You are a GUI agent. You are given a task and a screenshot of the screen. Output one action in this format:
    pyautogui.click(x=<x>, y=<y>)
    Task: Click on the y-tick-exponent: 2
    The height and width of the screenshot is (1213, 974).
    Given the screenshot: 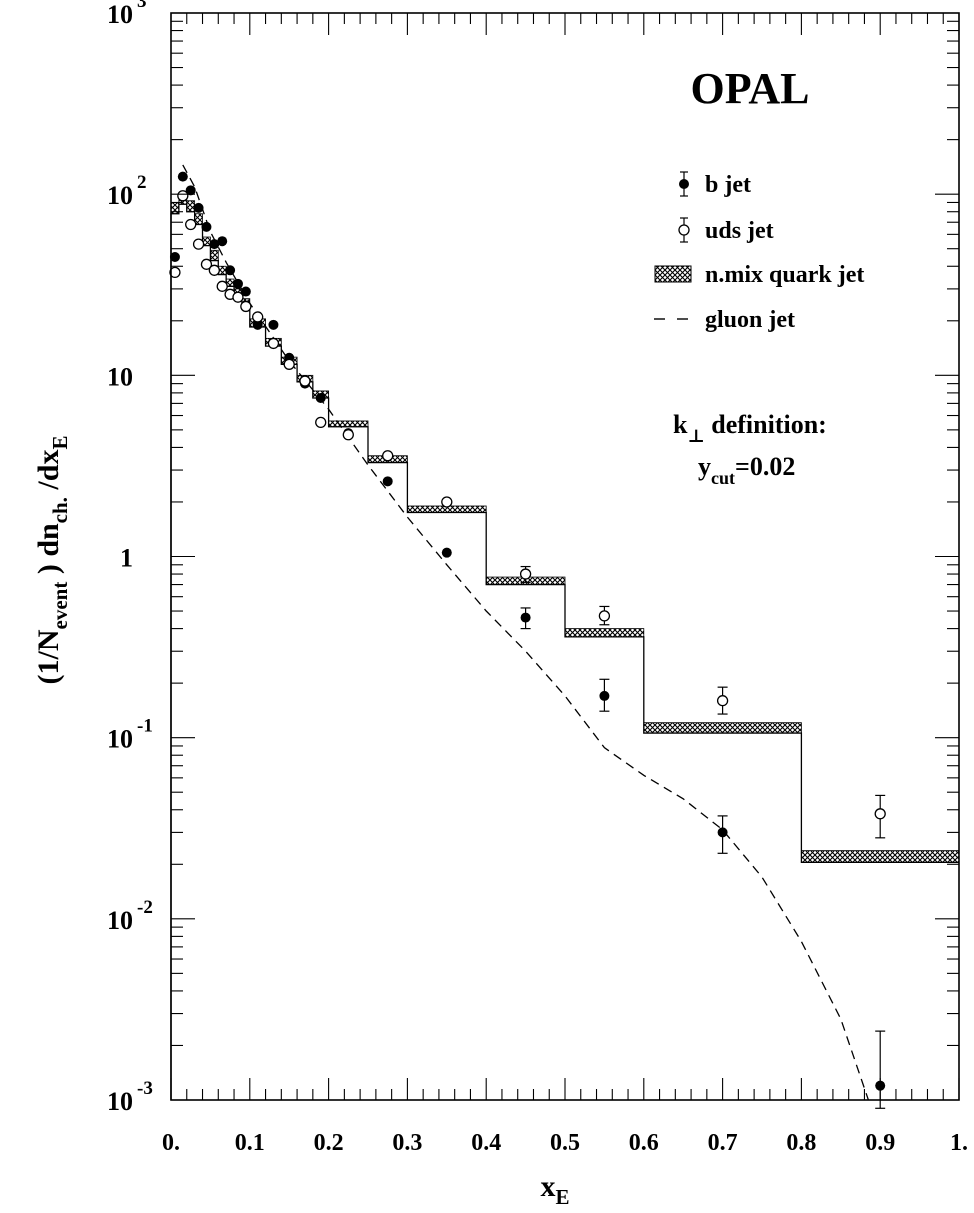 What is the action you would take?
    pyautogui.click(x=142, y=182)
    